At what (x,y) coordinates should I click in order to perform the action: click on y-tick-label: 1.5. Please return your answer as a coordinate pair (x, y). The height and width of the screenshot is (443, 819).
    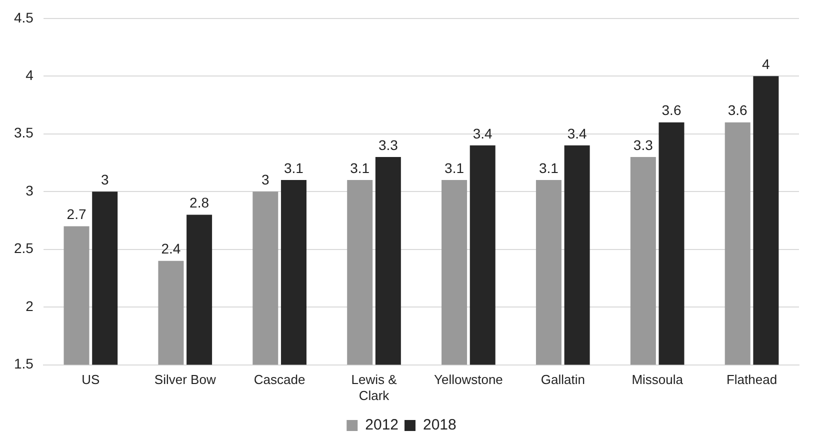
    Looking at the image, I should click on (24, 364).